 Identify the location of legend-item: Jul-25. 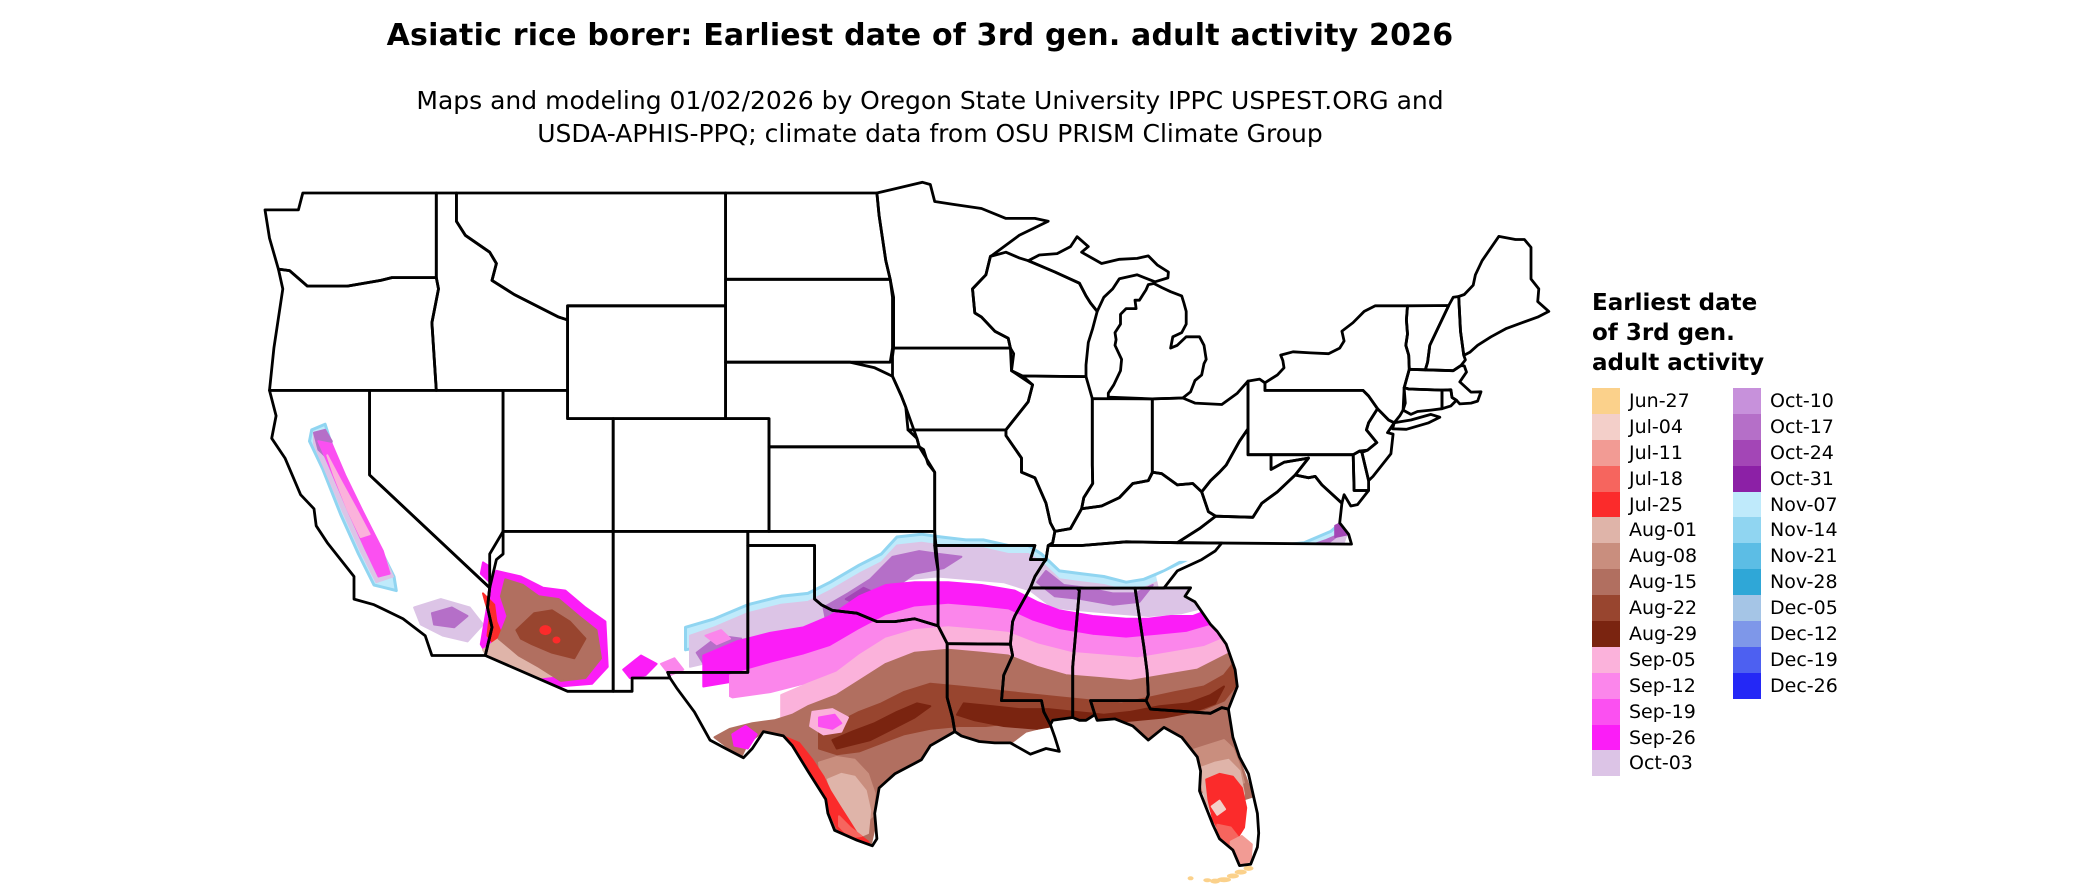
(1662, 504).